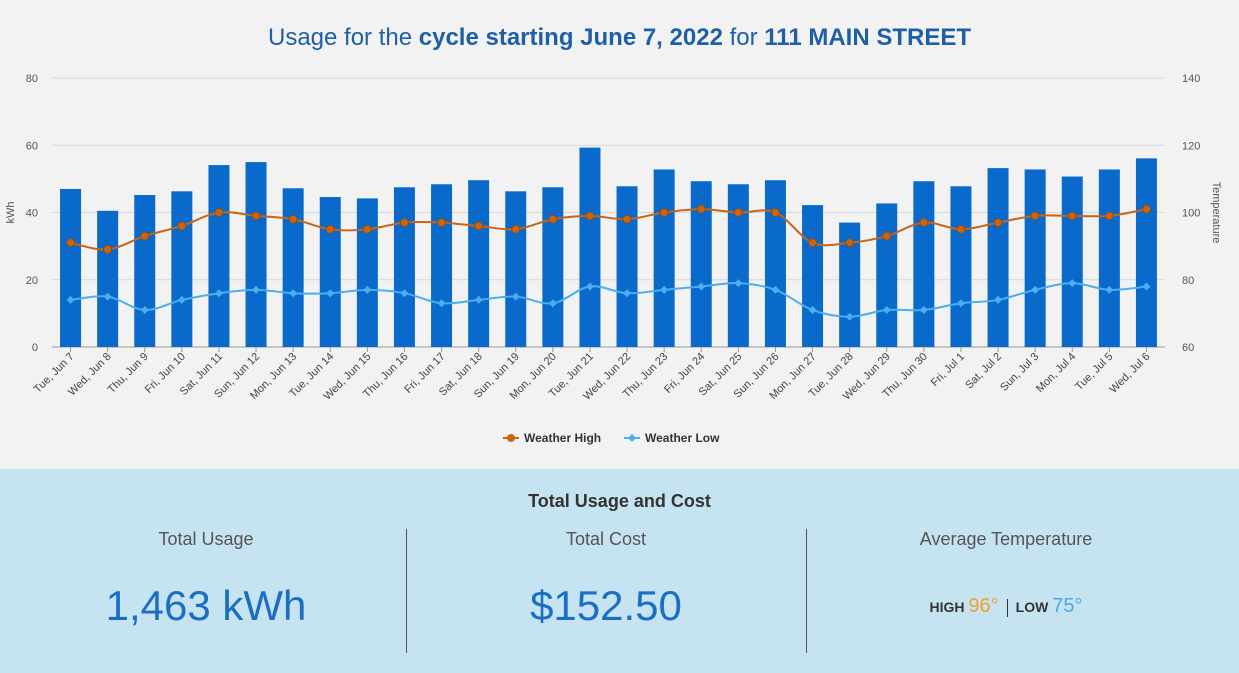  Describe the element at coordinates (1067, 606) in the screenshot. I see `low-value: 75°` at that location.